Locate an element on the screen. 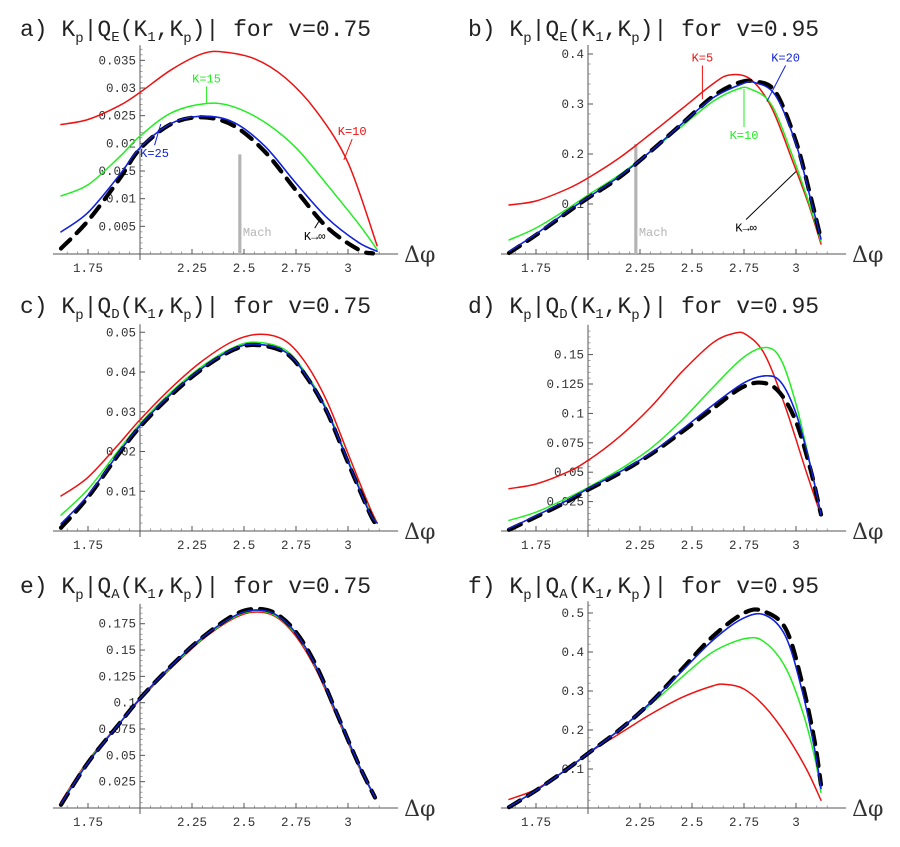 The image size is (900, 847). y-tick-label: 0.005 is located at coordinates (117, 227).